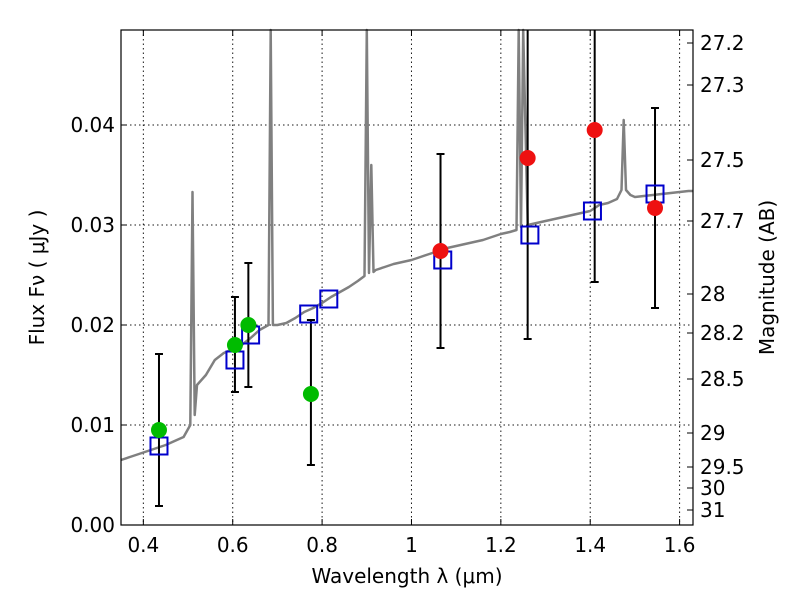 The width and height of the screenshot is (800, 600). I want to click on x-tick-label: 1, so click(411, 545).